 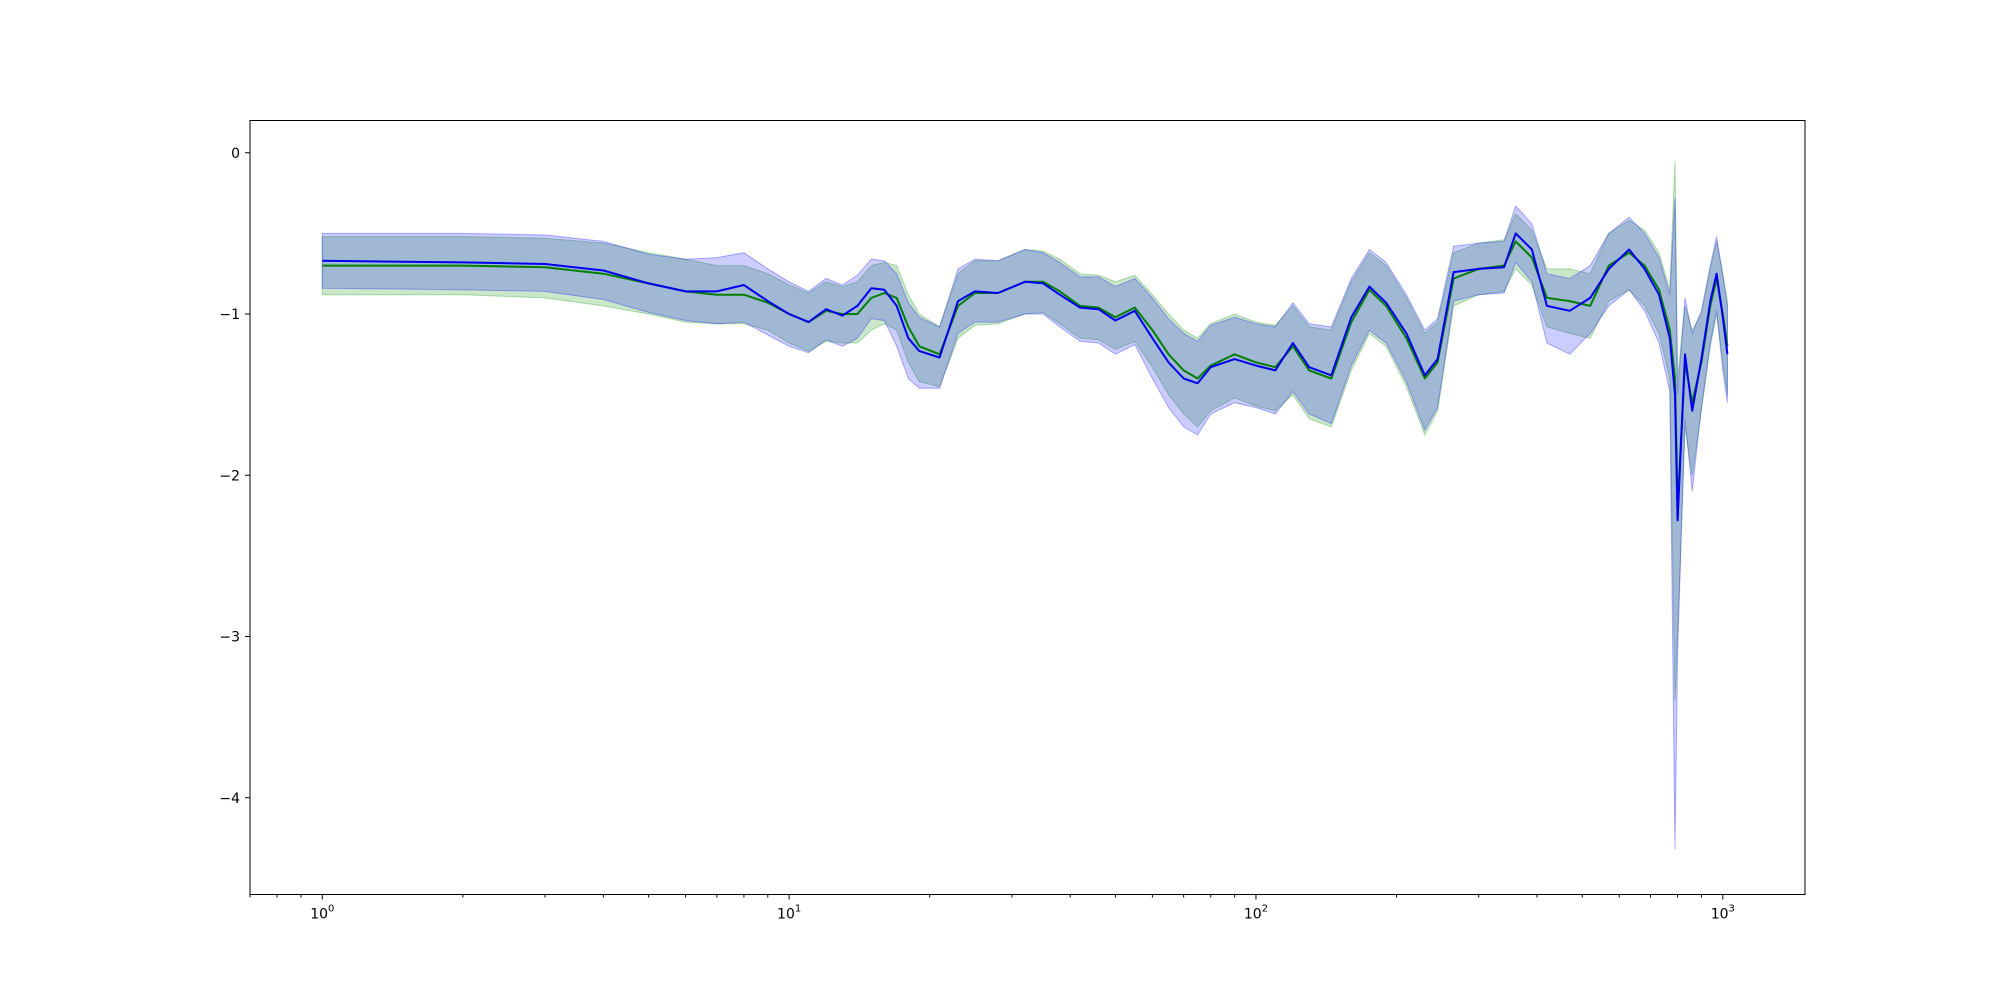 I want to click on x-tick-label-exponent: 3, so click(x=1732, y=909).